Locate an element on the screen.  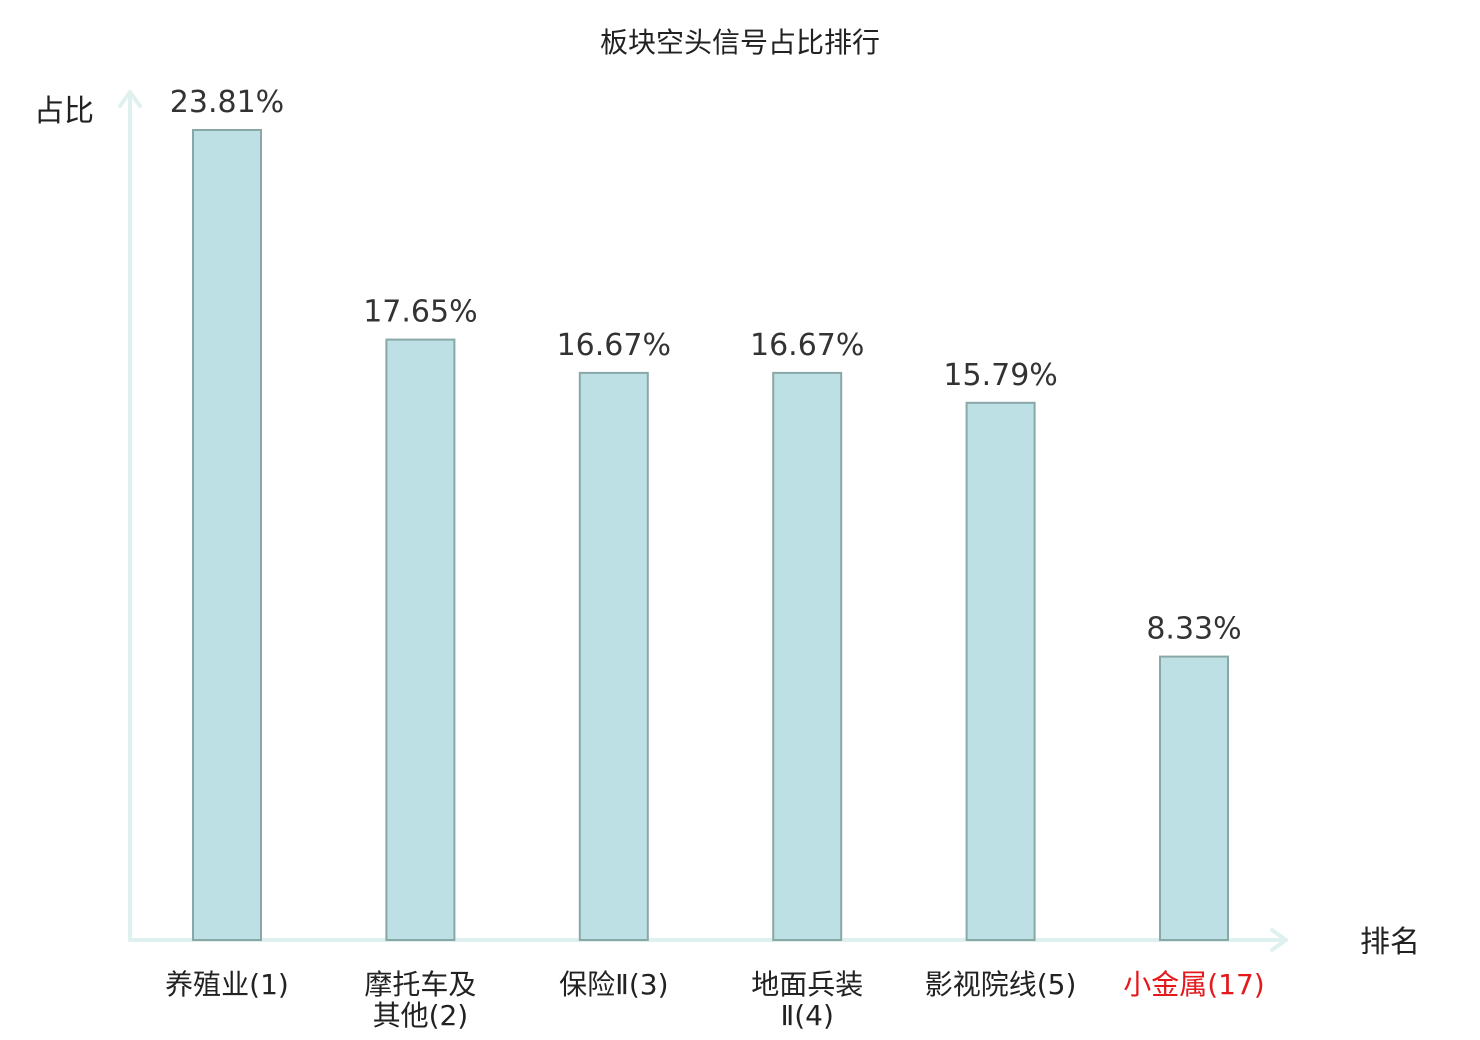
category-label-5: 影视院线(5) is located at coordinates (1001, 984).